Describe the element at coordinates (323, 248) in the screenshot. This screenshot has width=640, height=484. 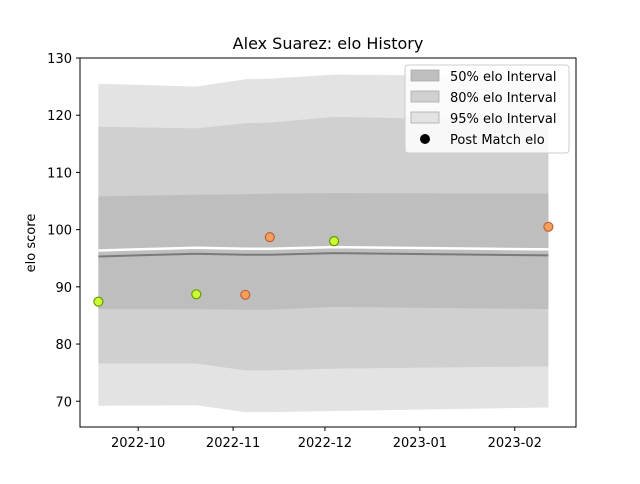
I see `interval-center-line` at that location.